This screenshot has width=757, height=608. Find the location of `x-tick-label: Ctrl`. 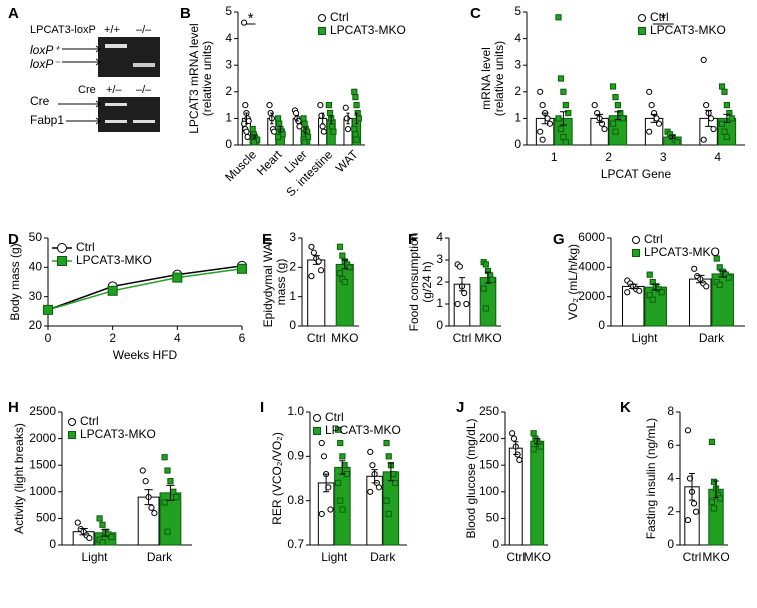

x-tick-label: Ctrl is located at coordinates (462, 338).